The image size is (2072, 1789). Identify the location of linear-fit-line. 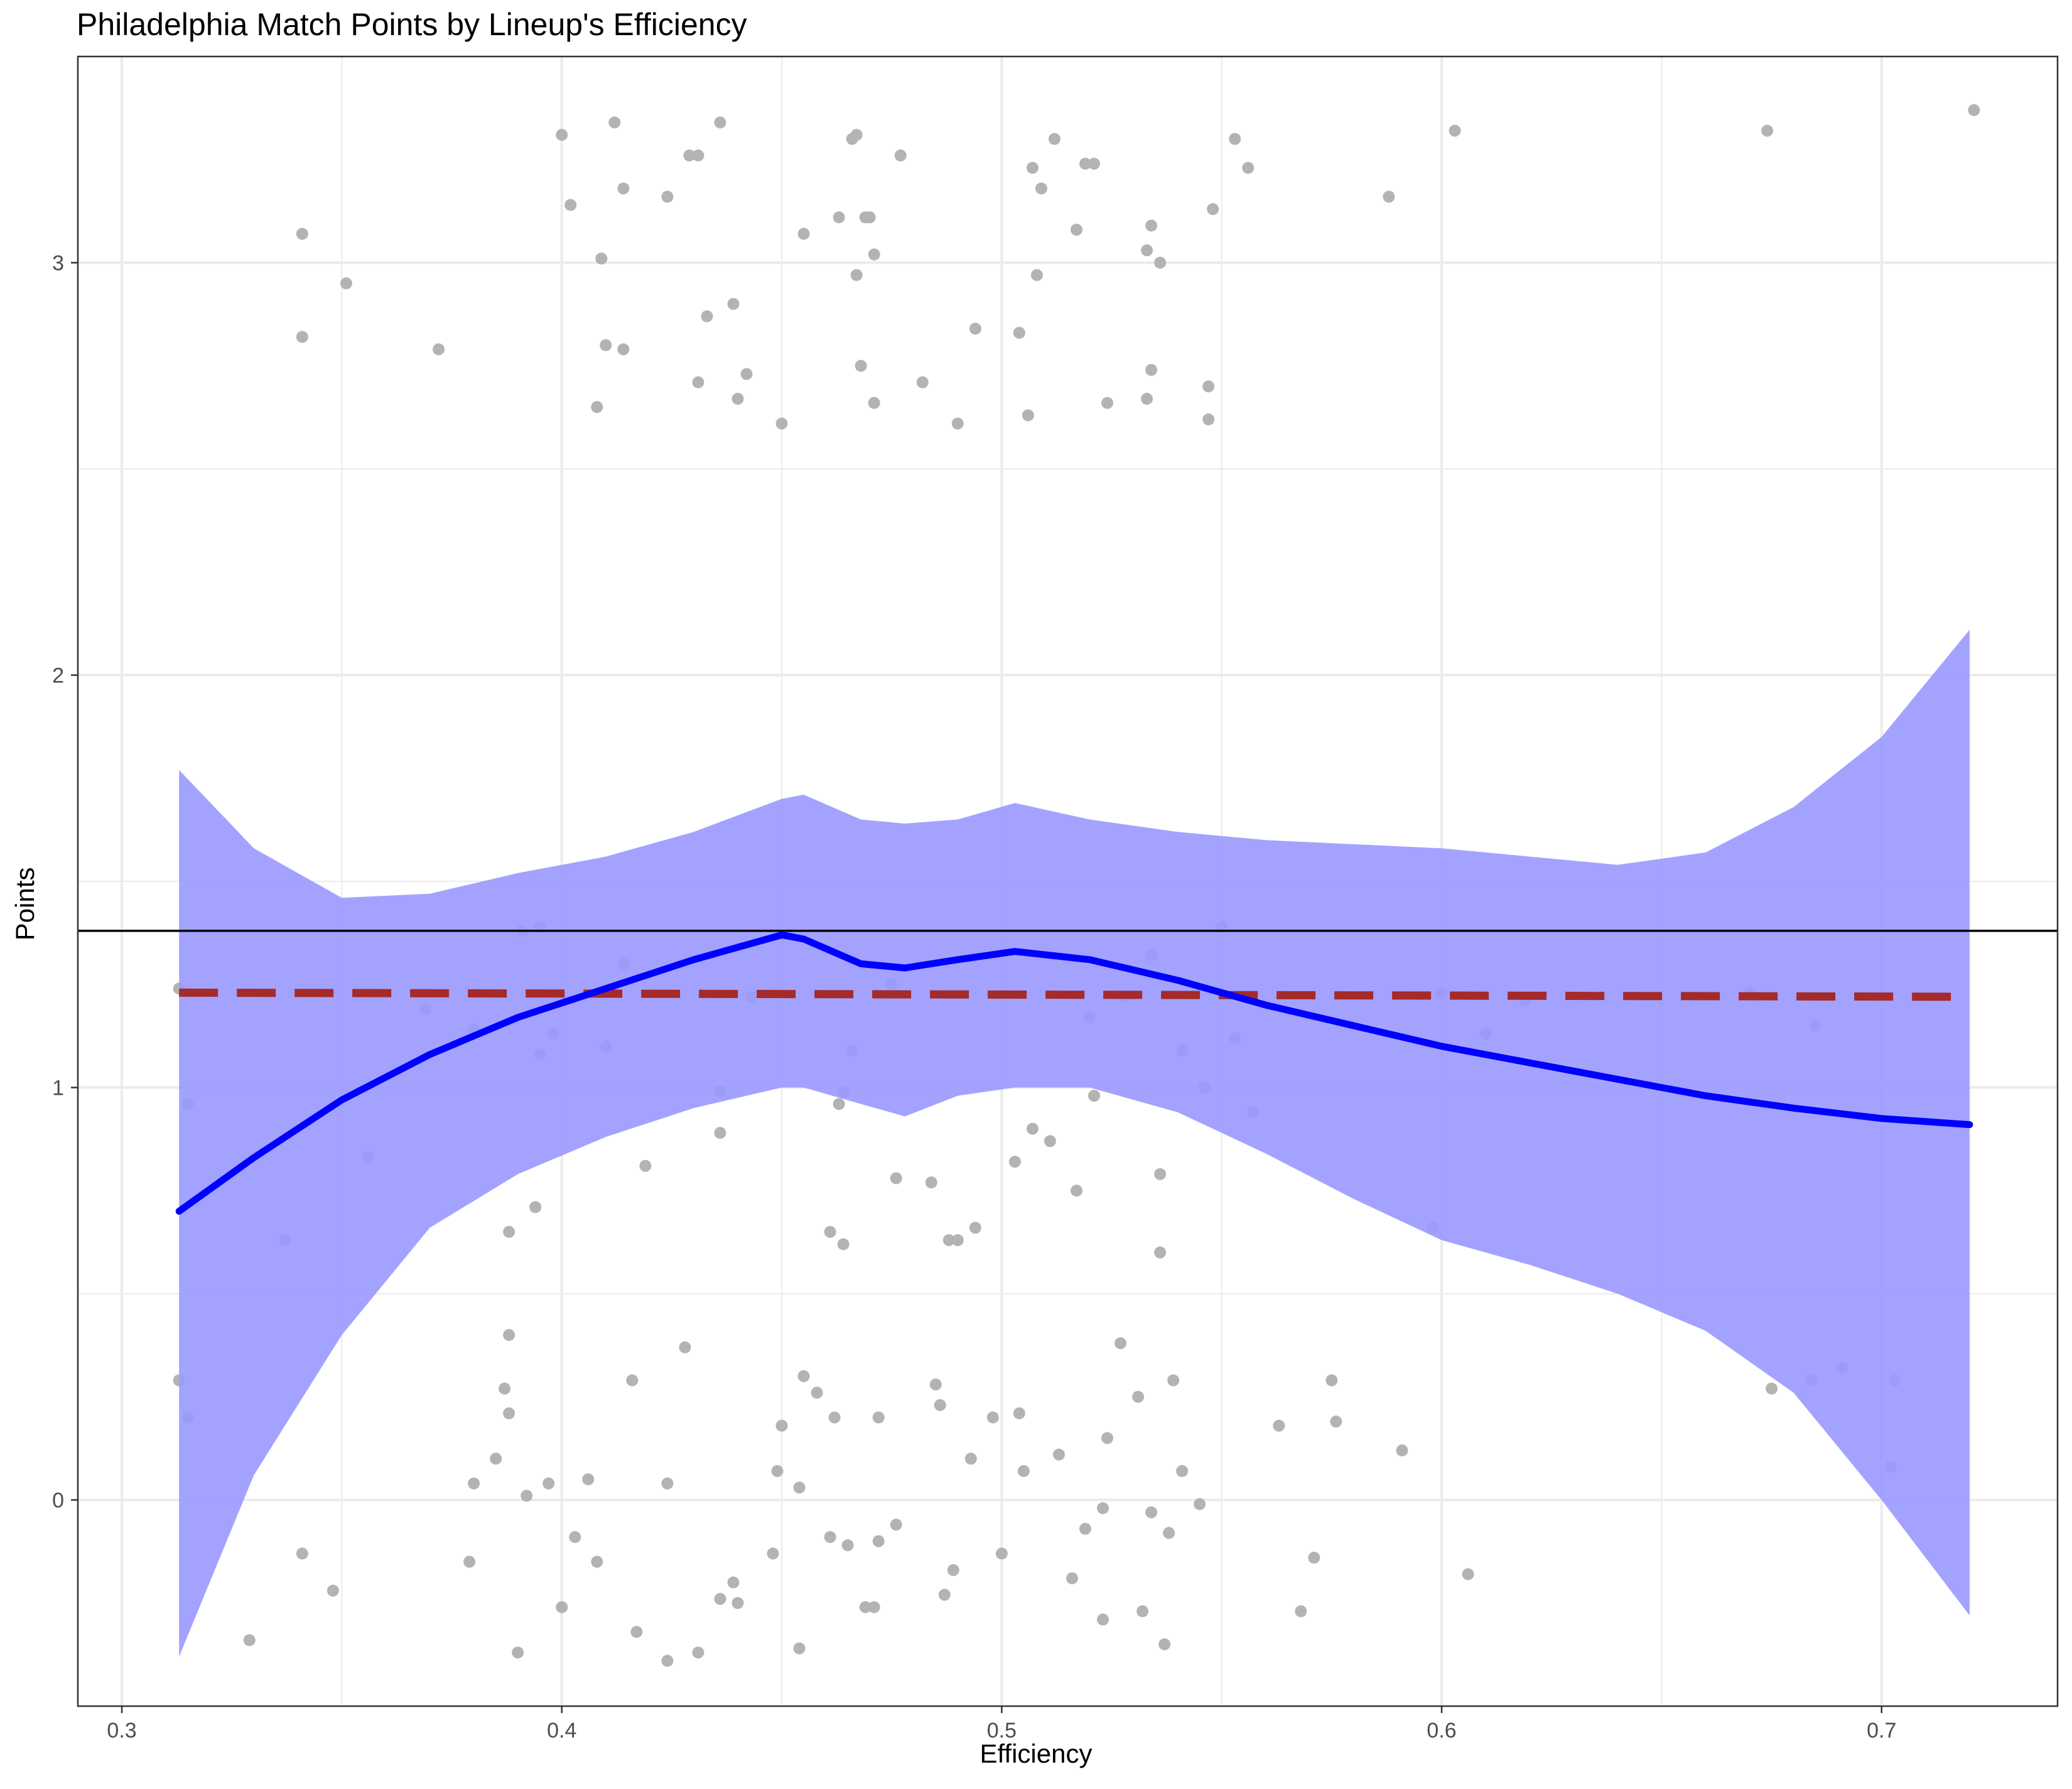
(1074, 995).